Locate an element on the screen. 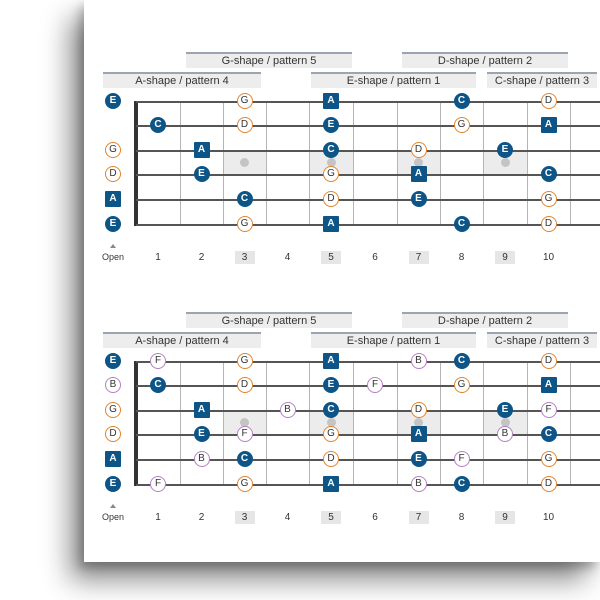 The height and width of the screenshot is (600, 600). shape-label: D-shape / pattern 2 is located at coordinates (485, 60).